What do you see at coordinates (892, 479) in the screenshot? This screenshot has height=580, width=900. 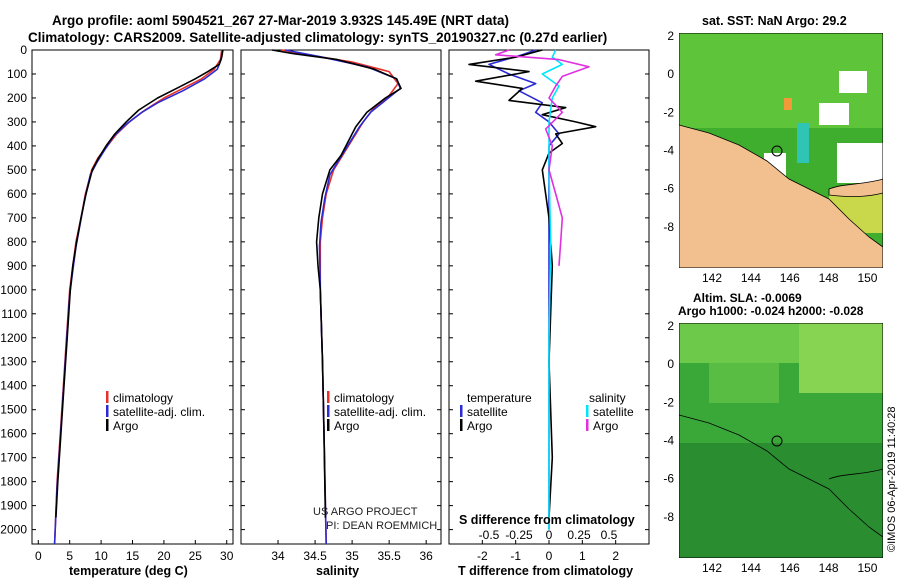 I see `copyright-stamp: ©IMOS 06-Apr-2019 11:40:28` at bounding box center [892, 479].